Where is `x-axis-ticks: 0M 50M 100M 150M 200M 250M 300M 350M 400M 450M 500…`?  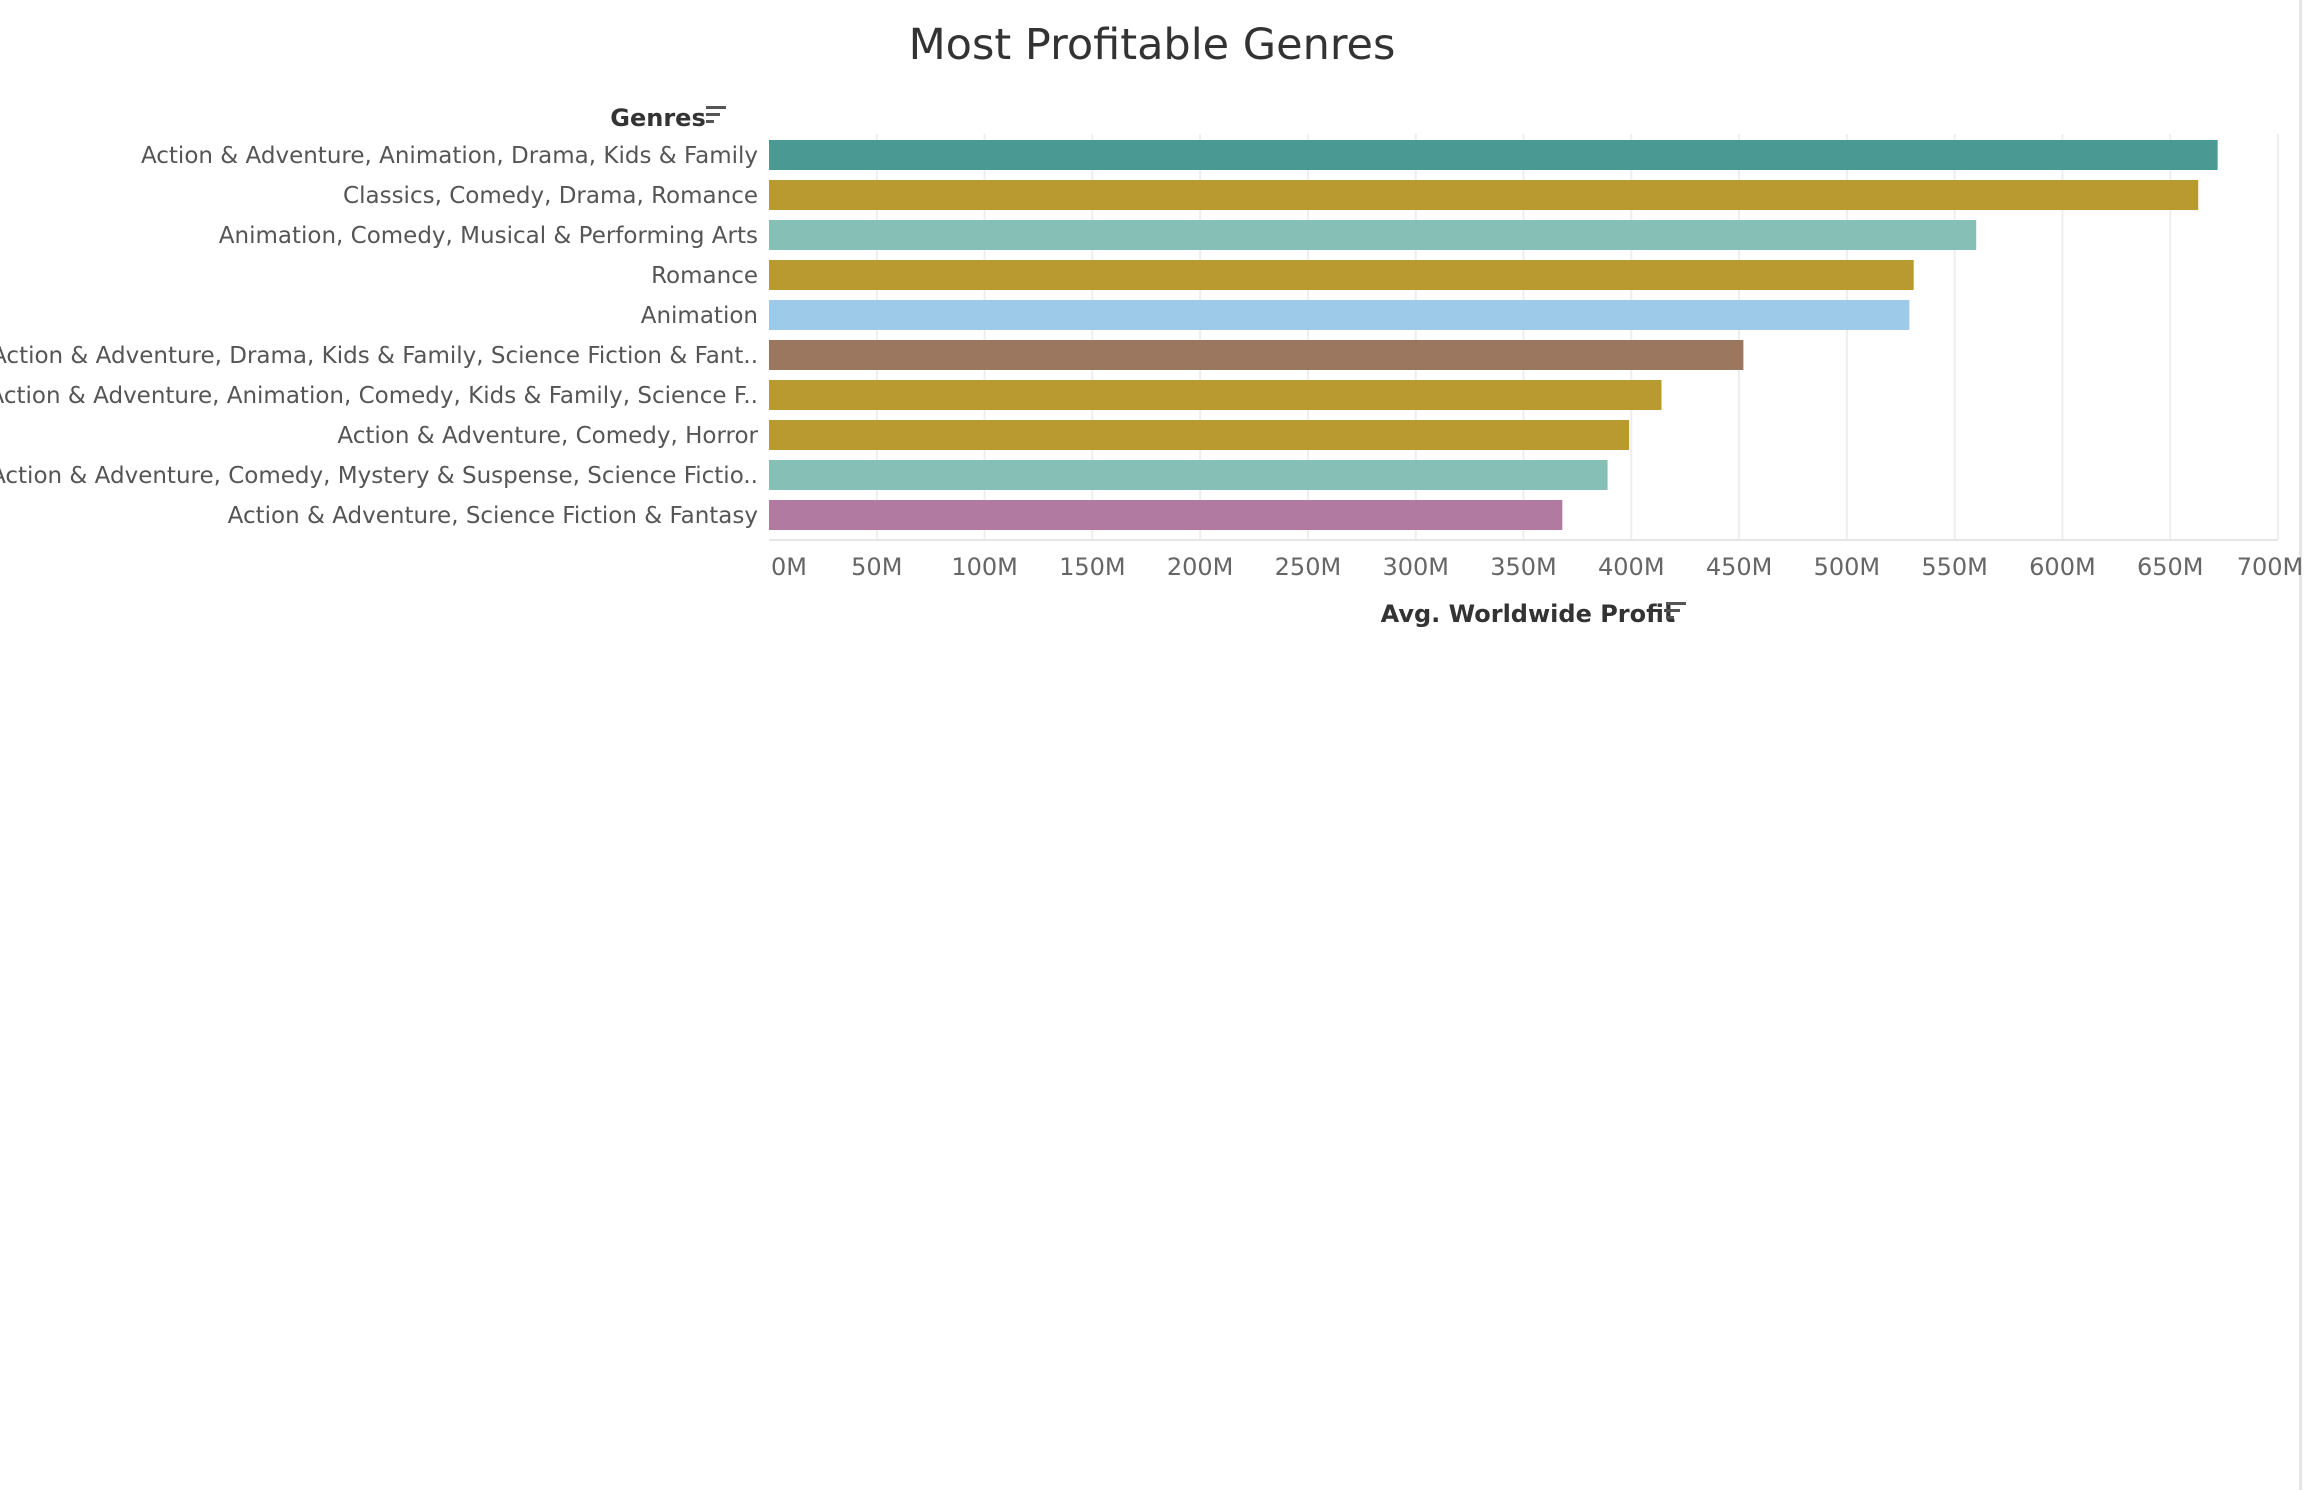
x-axis-ticks: 0M 50M 100M 150M 200M 250M 300M 350M 400M 450M 500… is located at coordinates (1537, 567).